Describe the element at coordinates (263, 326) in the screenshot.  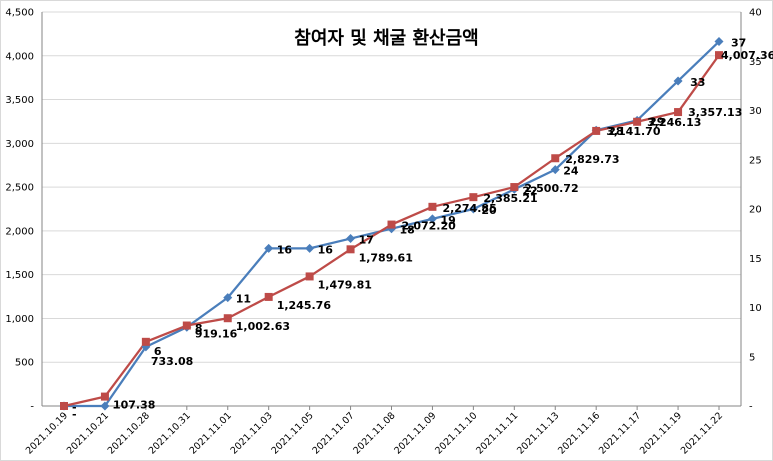
I see `data-label: 1,002.63` at that location.